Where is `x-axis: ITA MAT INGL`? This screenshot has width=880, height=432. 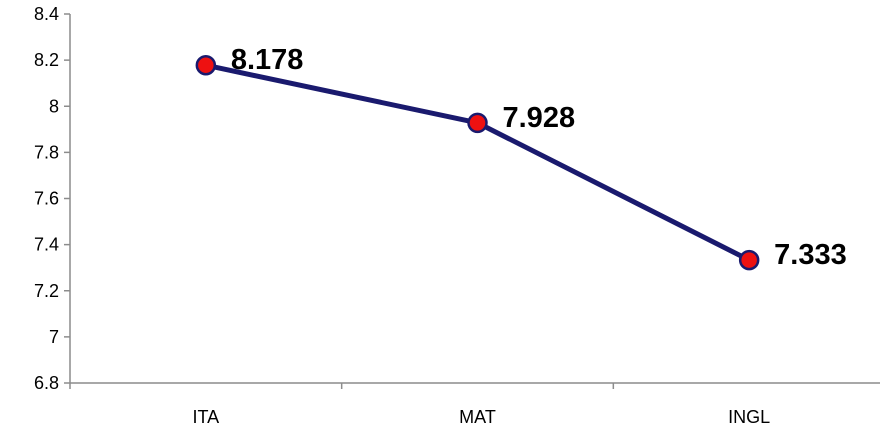 x-axis: ITA MAT INGL is located at coordinates (474, 404).